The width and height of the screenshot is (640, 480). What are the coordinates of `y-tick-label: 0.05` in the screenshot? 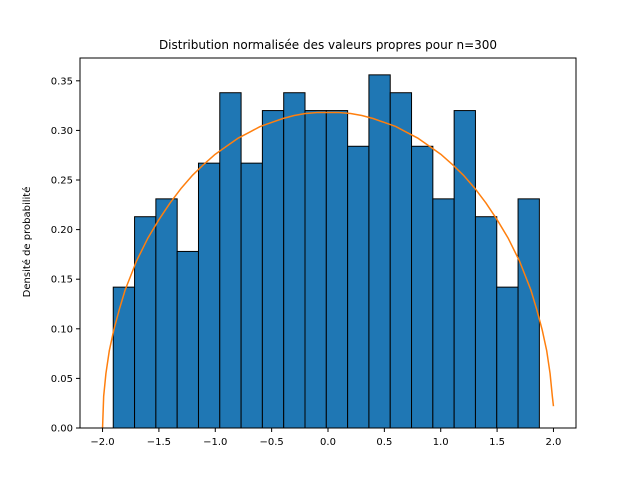 It's located at (62, 379).